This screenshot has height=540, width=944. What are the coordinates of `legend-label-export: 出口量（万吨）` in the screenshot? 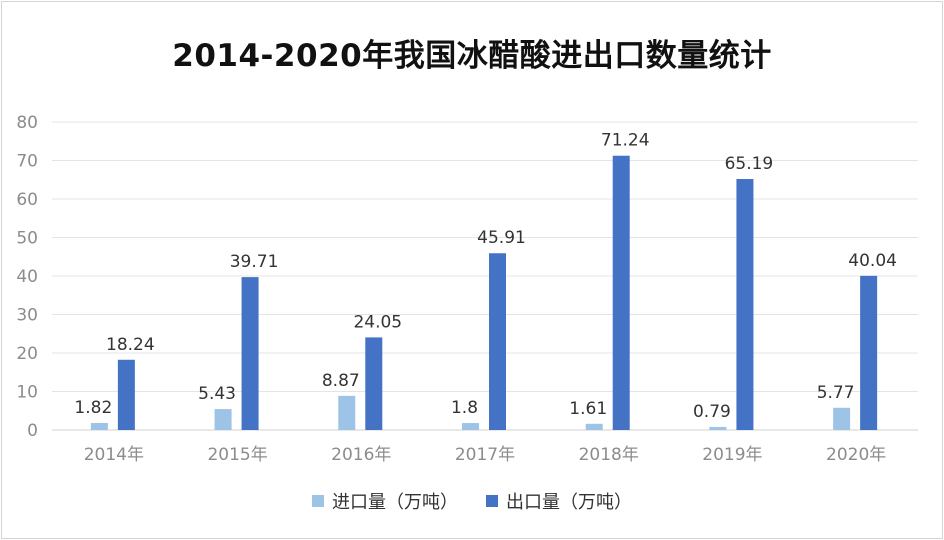 It's located at (569, 502).